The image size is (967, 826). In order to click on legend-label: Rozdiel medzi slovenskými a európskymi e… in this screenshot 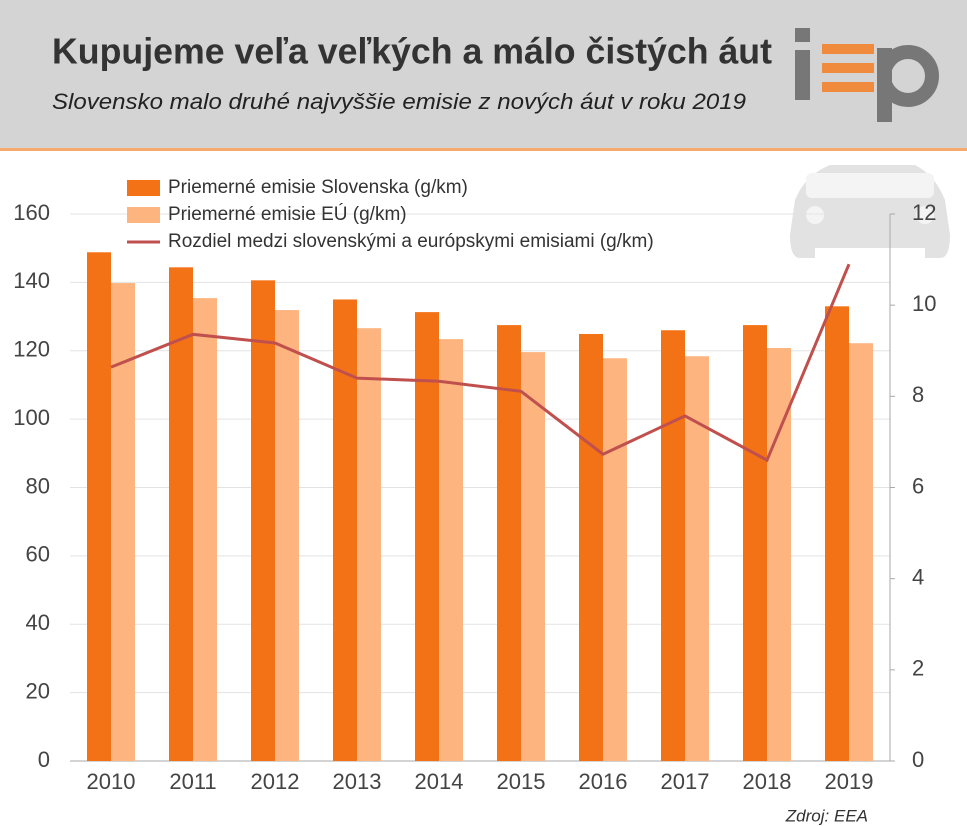, I will do `click(411, 241)`.